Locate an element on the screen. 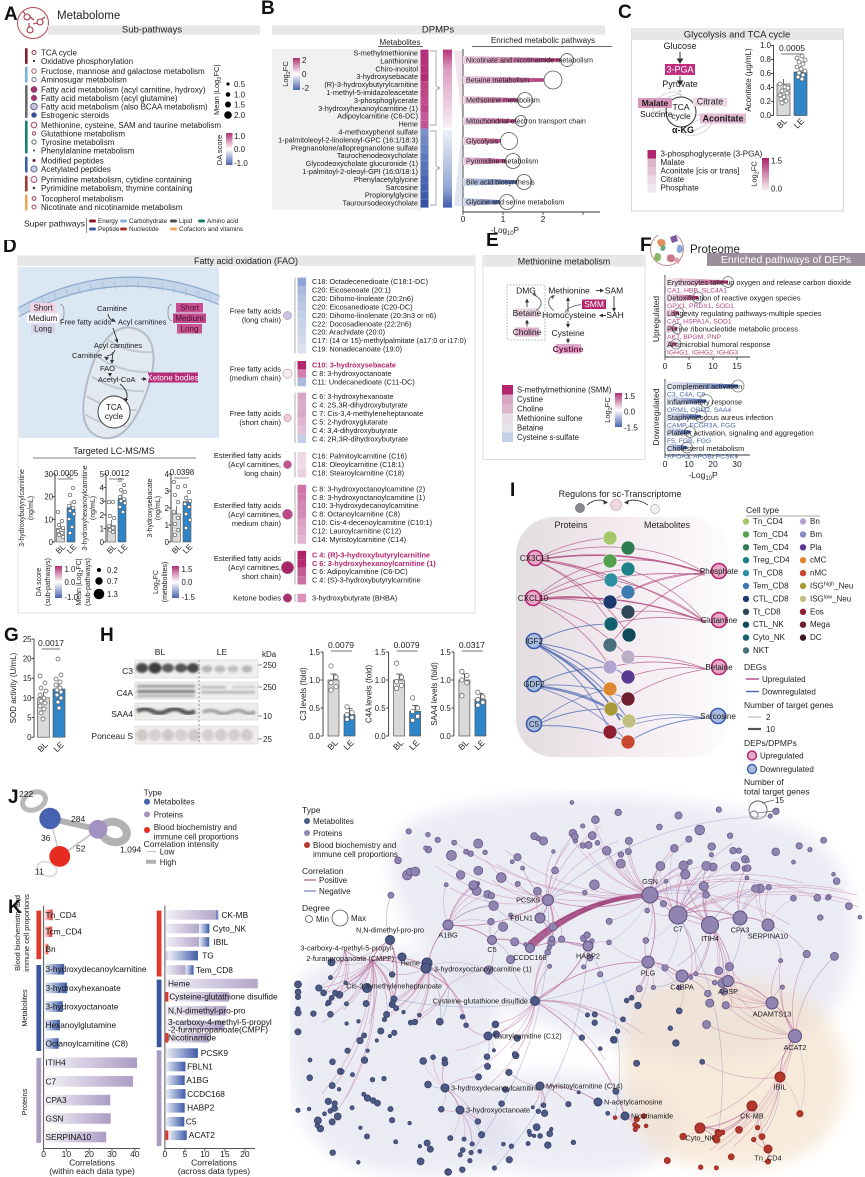 The width and height of the screenshot is (865, 1177). svg-text: NKT is located at coordinates (761, 650).